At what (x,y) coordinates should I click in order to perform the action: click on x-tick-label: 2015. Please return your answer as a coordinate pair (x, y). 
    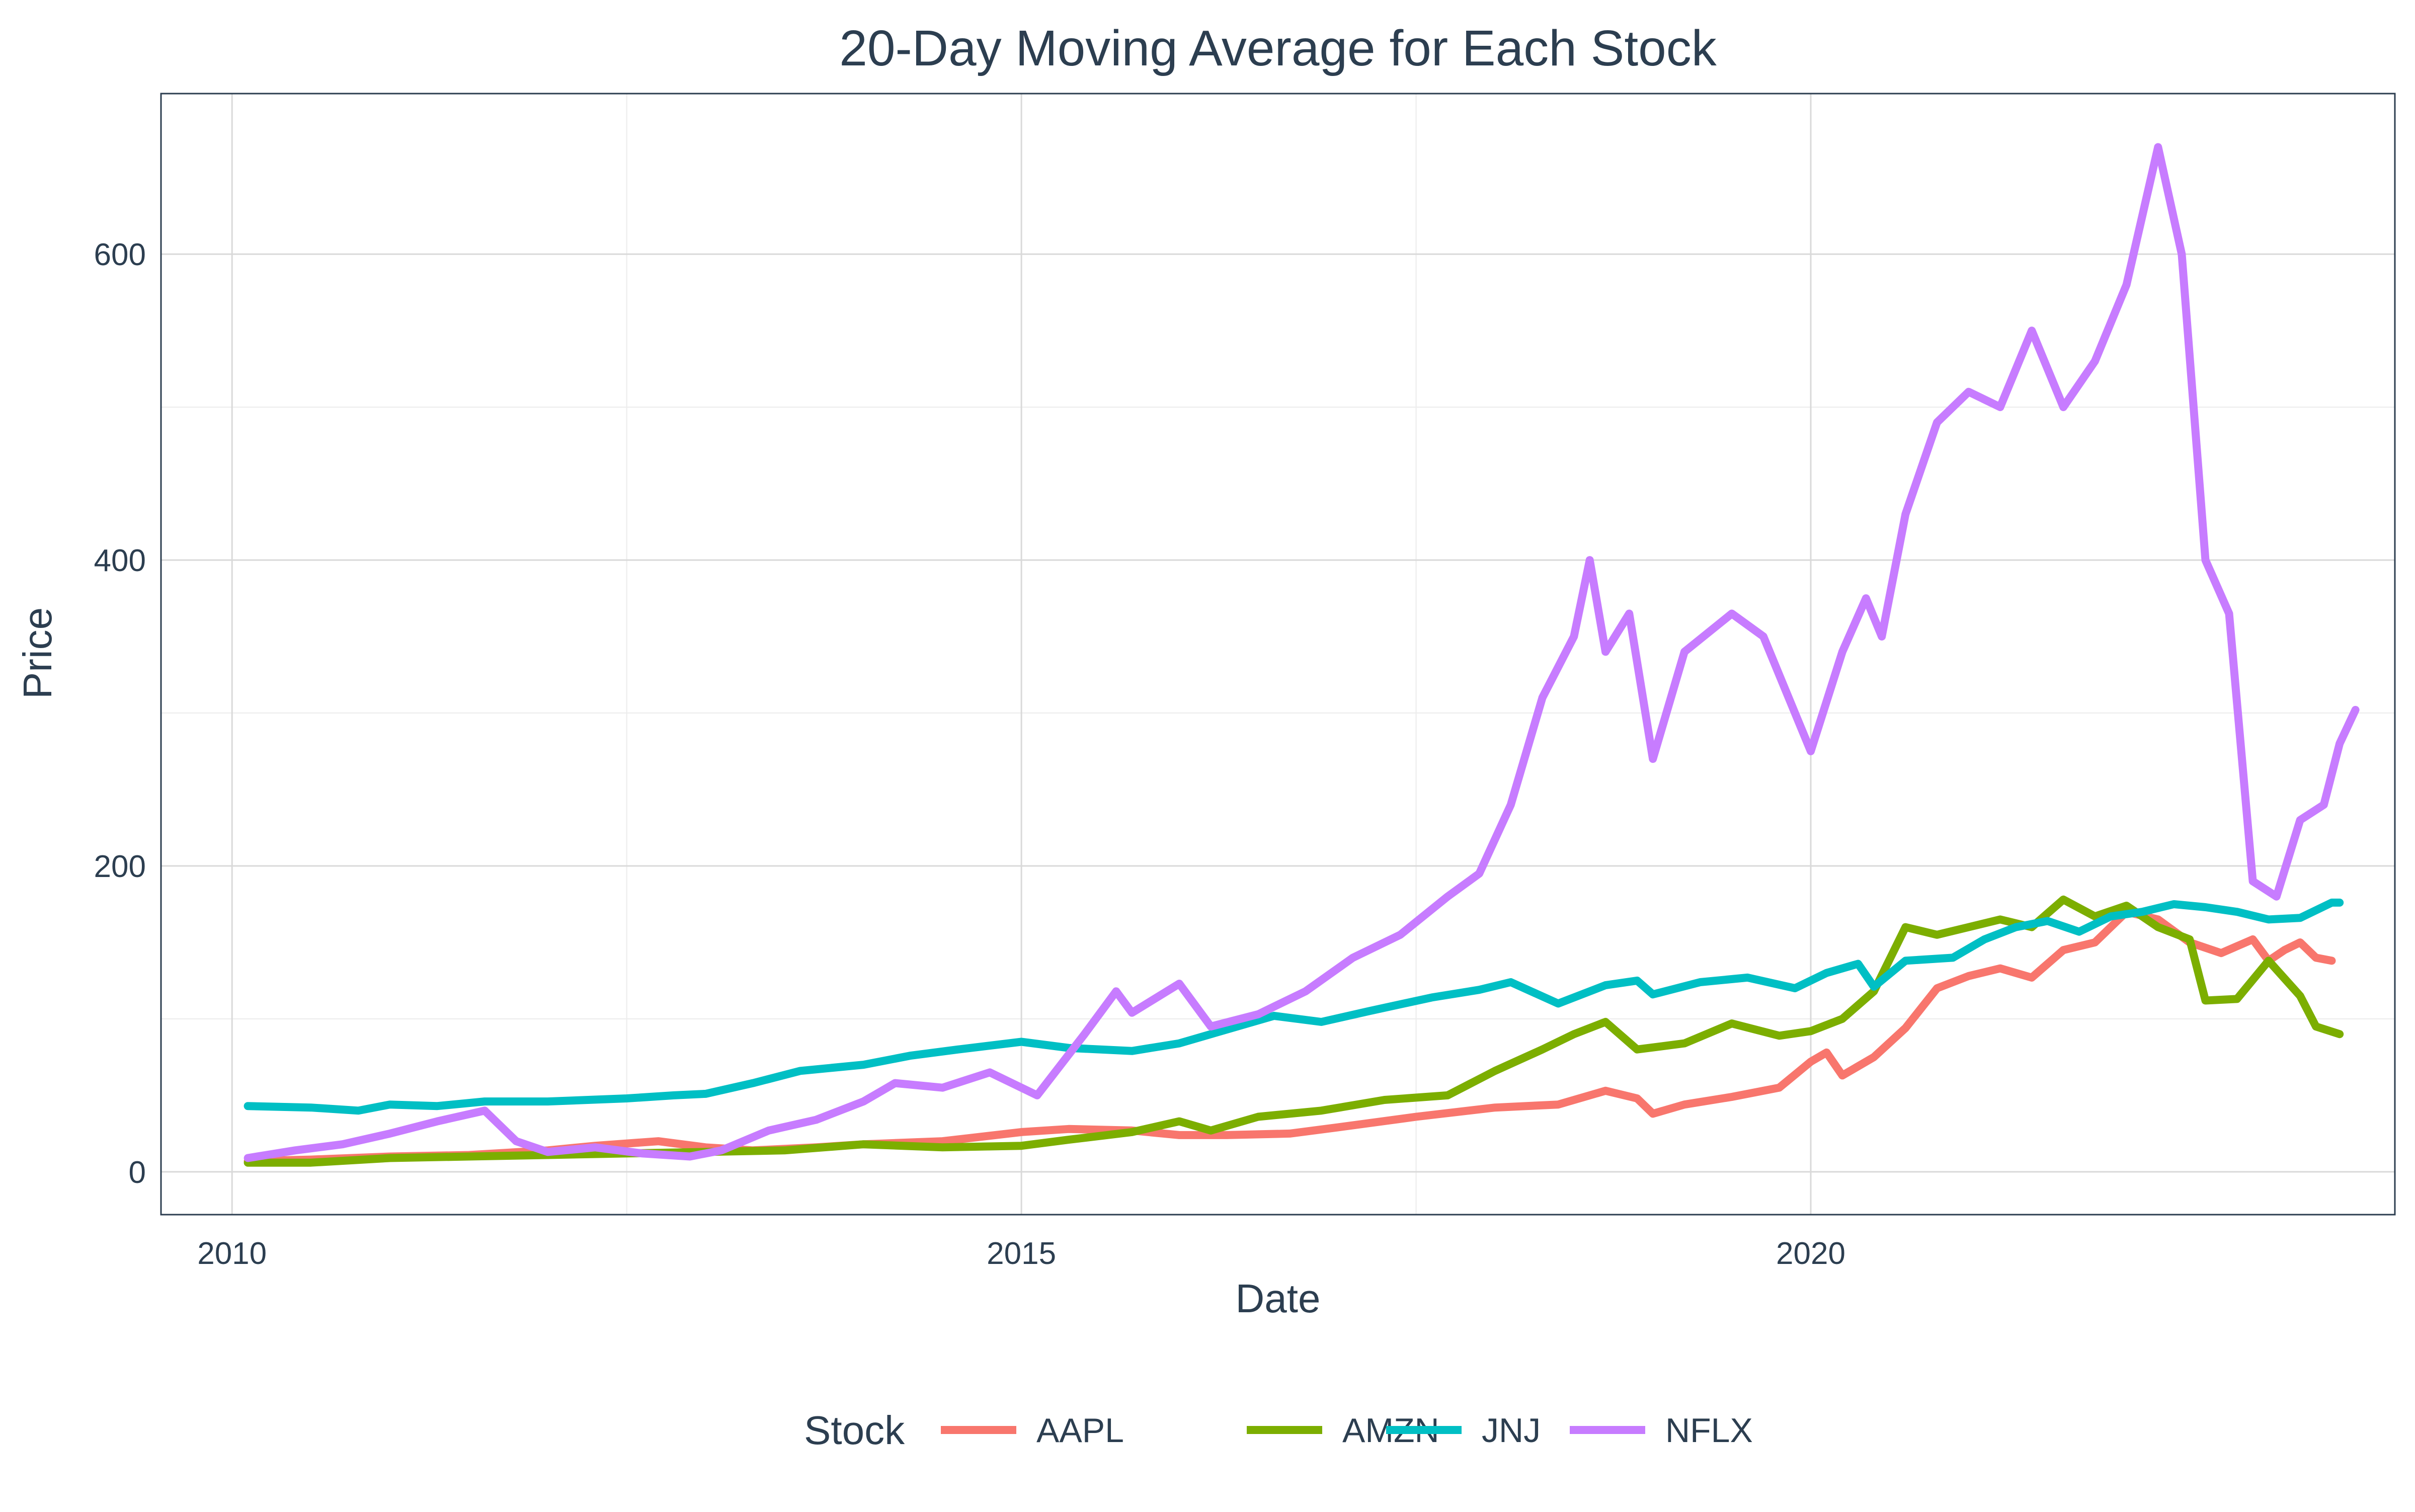
    Looking at the image, I should click on (1022, 1254).